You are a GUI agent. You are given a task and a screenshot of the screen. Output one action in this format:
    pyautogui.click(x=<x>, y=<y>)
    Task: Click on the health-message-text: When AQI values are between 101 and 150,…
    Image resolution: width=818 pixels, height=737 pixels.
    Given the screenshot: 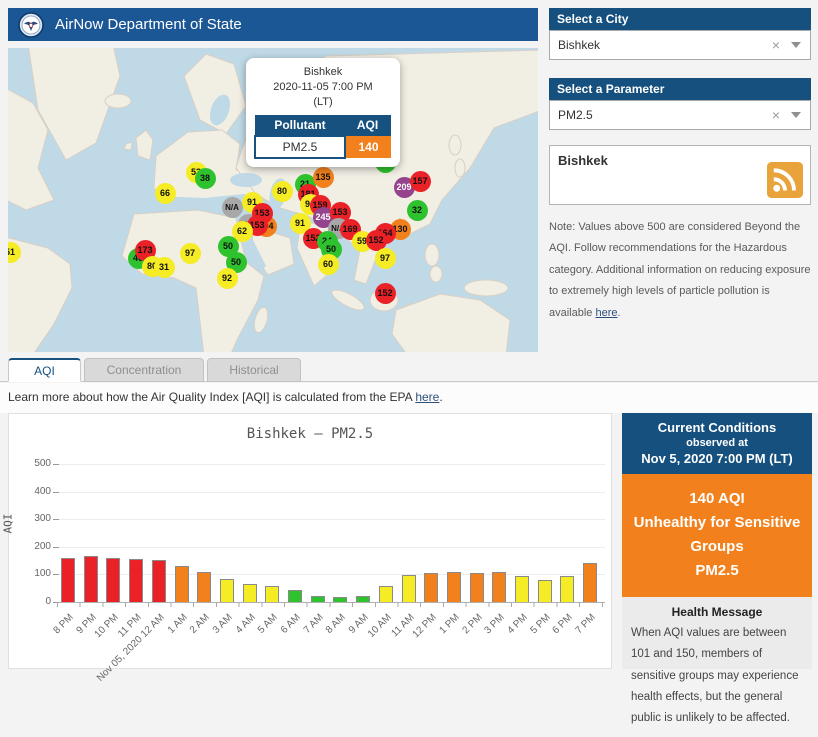 What is the action you would take?
    pyautogui.click(x=715, y=676)
    